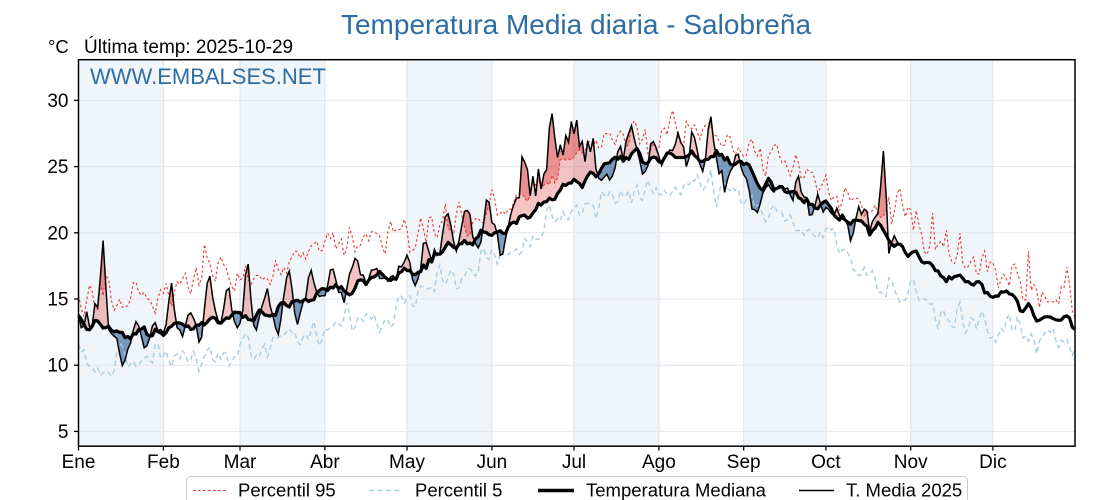 The image size is (1120, 500). Describe the element at coordinates (574, 462) in the screenshot. I see `svg-text: Jul` at that location.